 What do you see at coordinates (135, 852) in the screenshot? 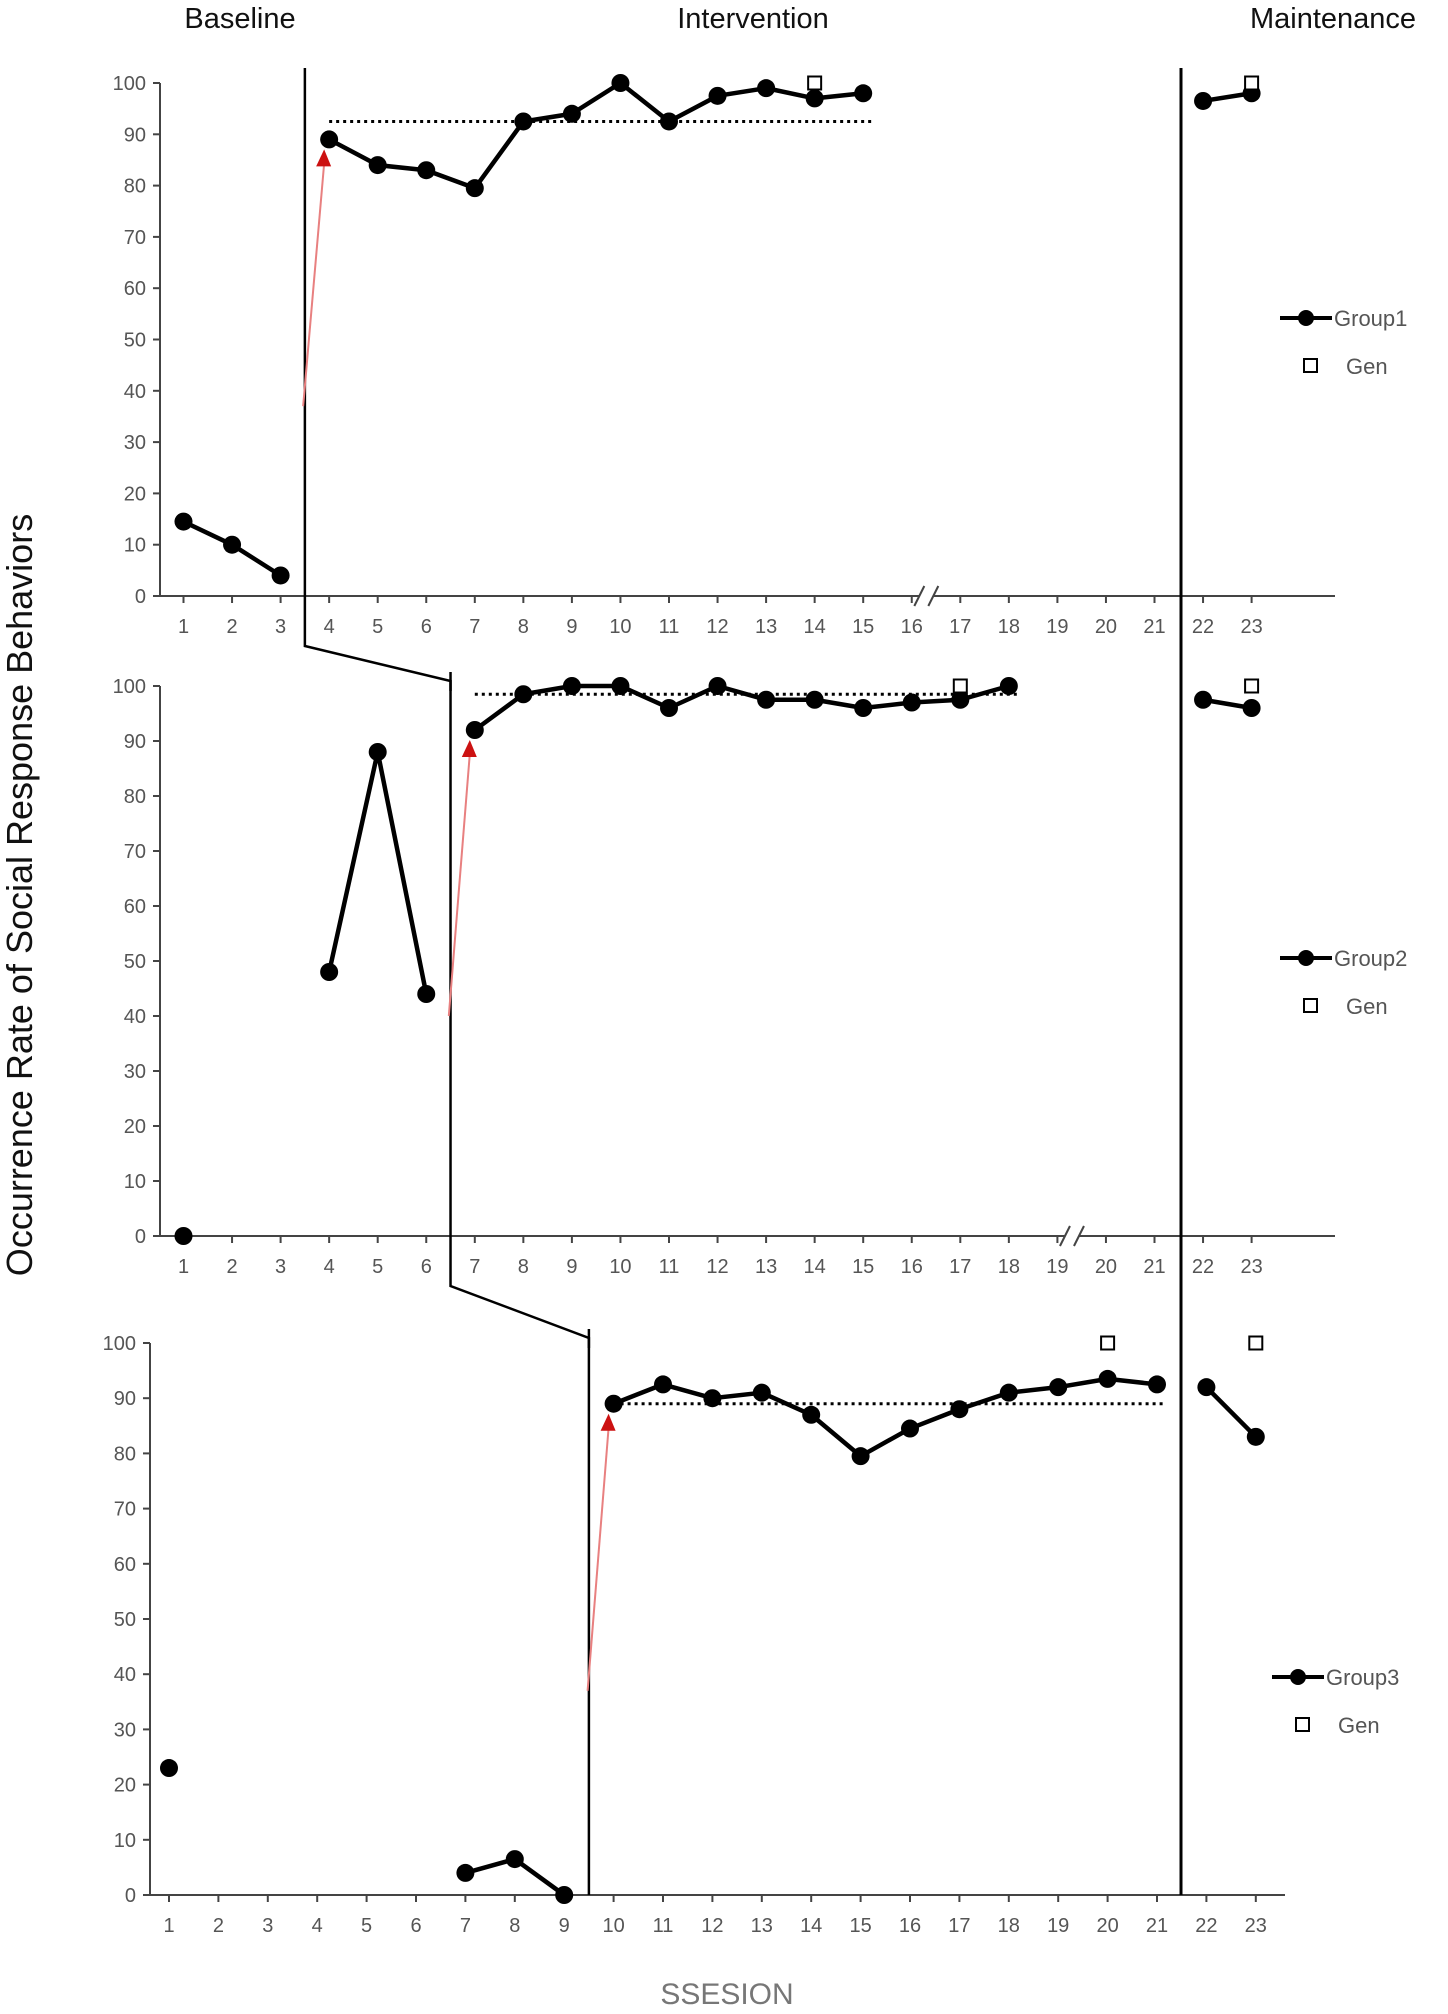
I see `y-tick-label: 70` at bounding box center [135, 852].